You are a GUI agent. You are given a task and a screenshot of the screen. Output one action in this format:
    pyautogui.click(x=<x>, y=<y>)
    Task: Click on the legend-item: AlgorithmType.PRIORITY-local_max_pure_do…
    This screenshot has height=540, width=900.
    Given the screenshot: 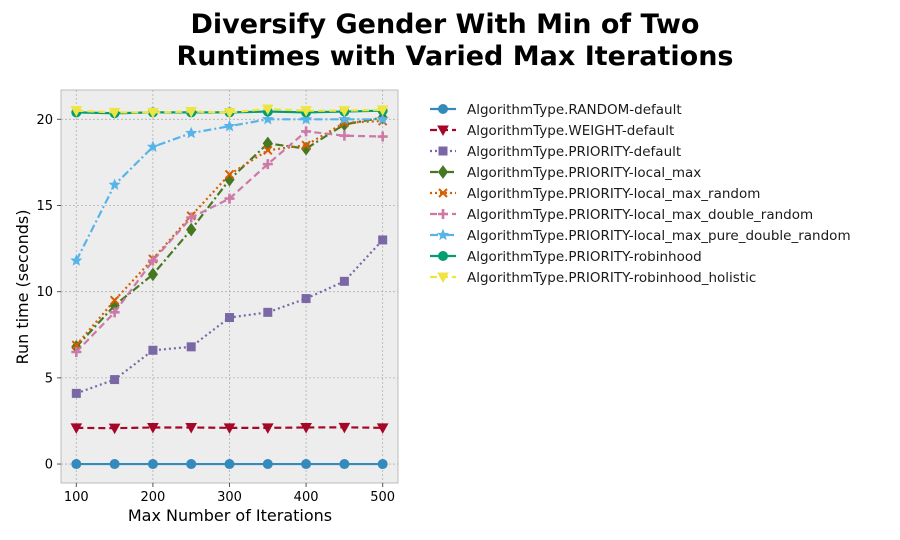 What is the action you would take?
    pyautogui.click(x=640, y=236)
    